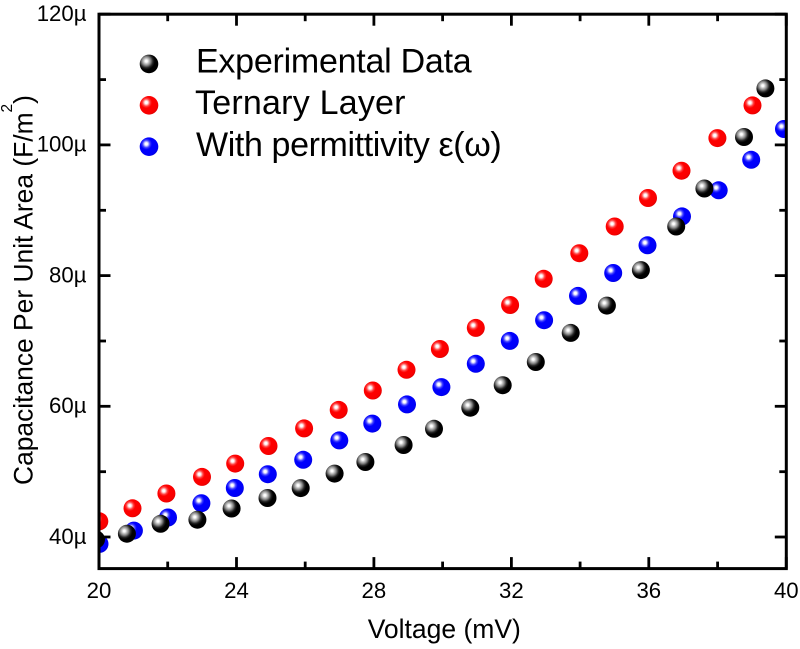 This screenshot has height=649, width=800. Describe the element at coordinates (68, 536) in the screenshot. I see `svg-text: 40µ` at that location.